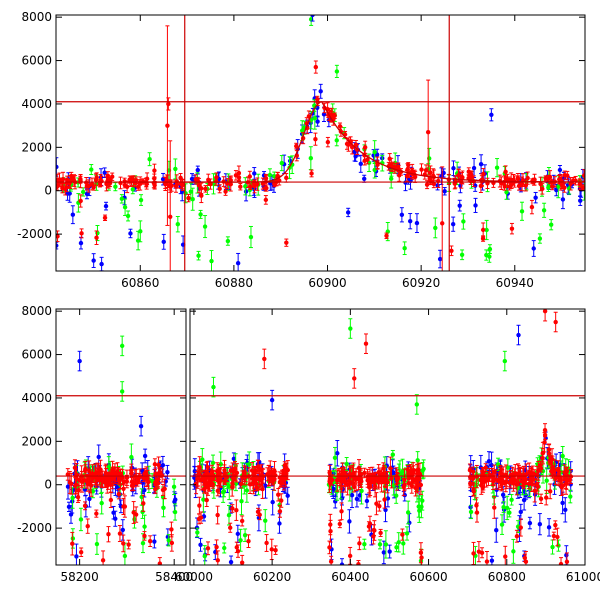  I want to click on bottom-point-blue-148-marker, so click(357, 499).